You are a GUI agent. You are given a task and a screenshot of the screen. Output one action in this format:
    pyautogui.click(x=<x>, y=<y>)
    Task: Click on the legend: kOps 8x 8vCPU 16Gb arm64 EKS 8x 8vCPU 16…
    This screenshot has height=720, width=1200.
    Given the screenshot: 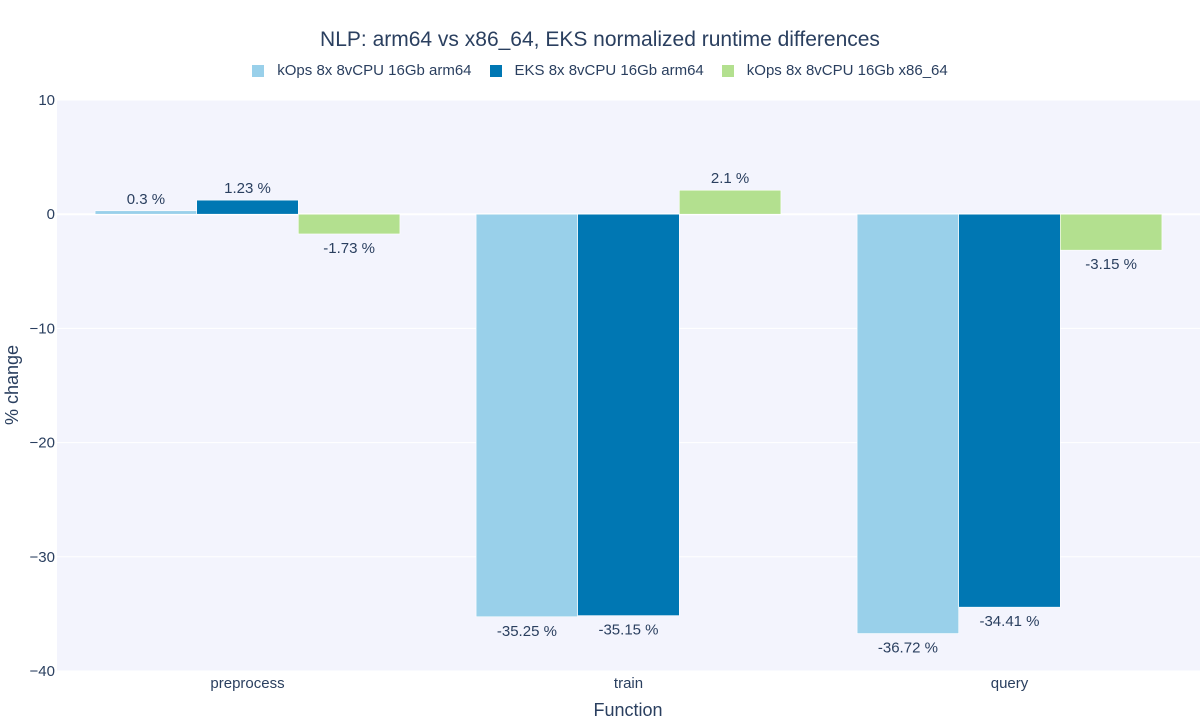 What is the action you would take?
    pyautogui.click(x=600, y=70)
    